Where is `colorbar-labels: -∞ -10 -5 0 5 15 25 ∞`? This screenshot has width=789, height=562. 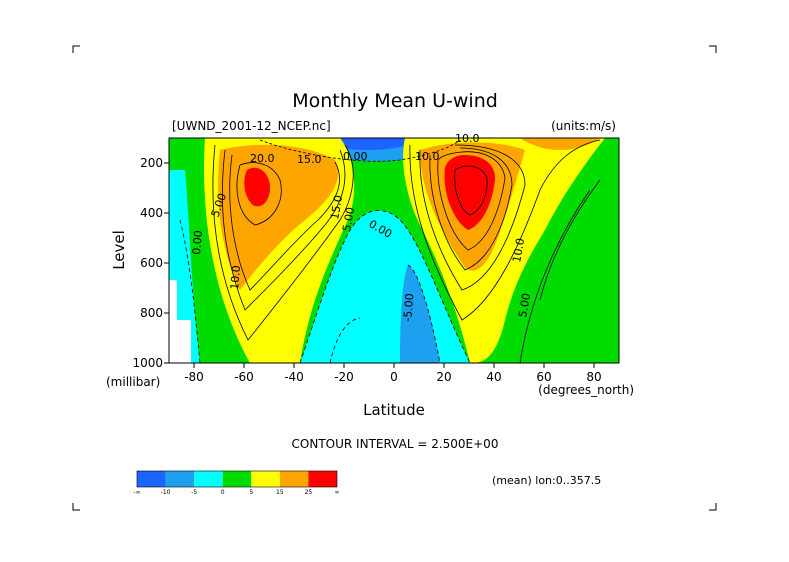
colorbar-labels: -∞ -10 -5 0 5 15 25 ∞ is located at coordinates (236, 492).